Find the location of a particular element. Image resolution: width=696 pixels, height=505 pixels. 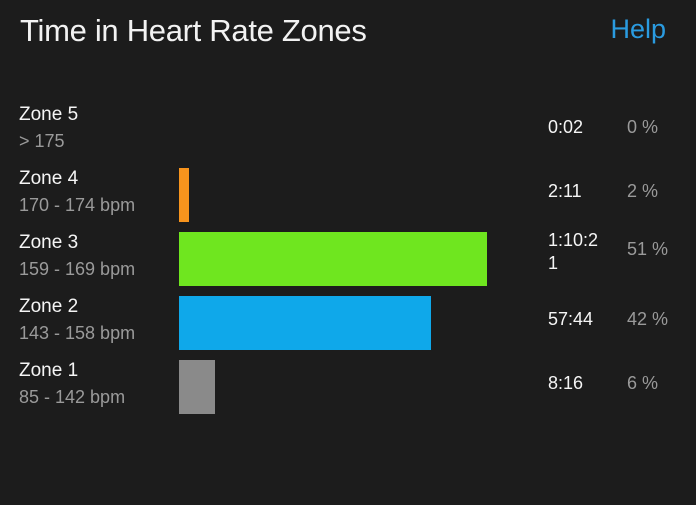

header: Time in Heart Rate Zones Help is located at coordinates (348, 35).